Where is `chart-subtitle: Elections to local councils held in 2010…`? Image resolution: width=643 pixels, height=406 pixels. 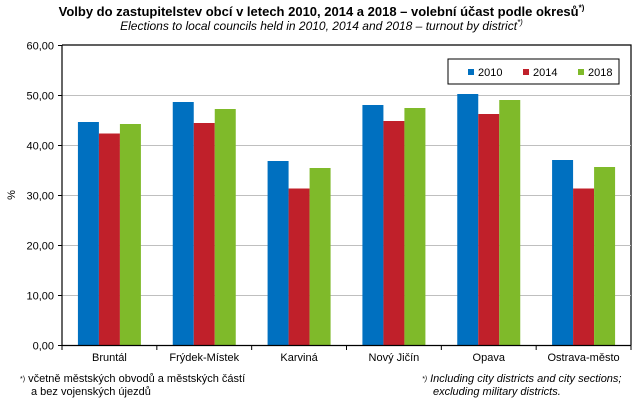 chart-subtitle: Elections to local councils held in 2010… is located at coordinates (321, 26).